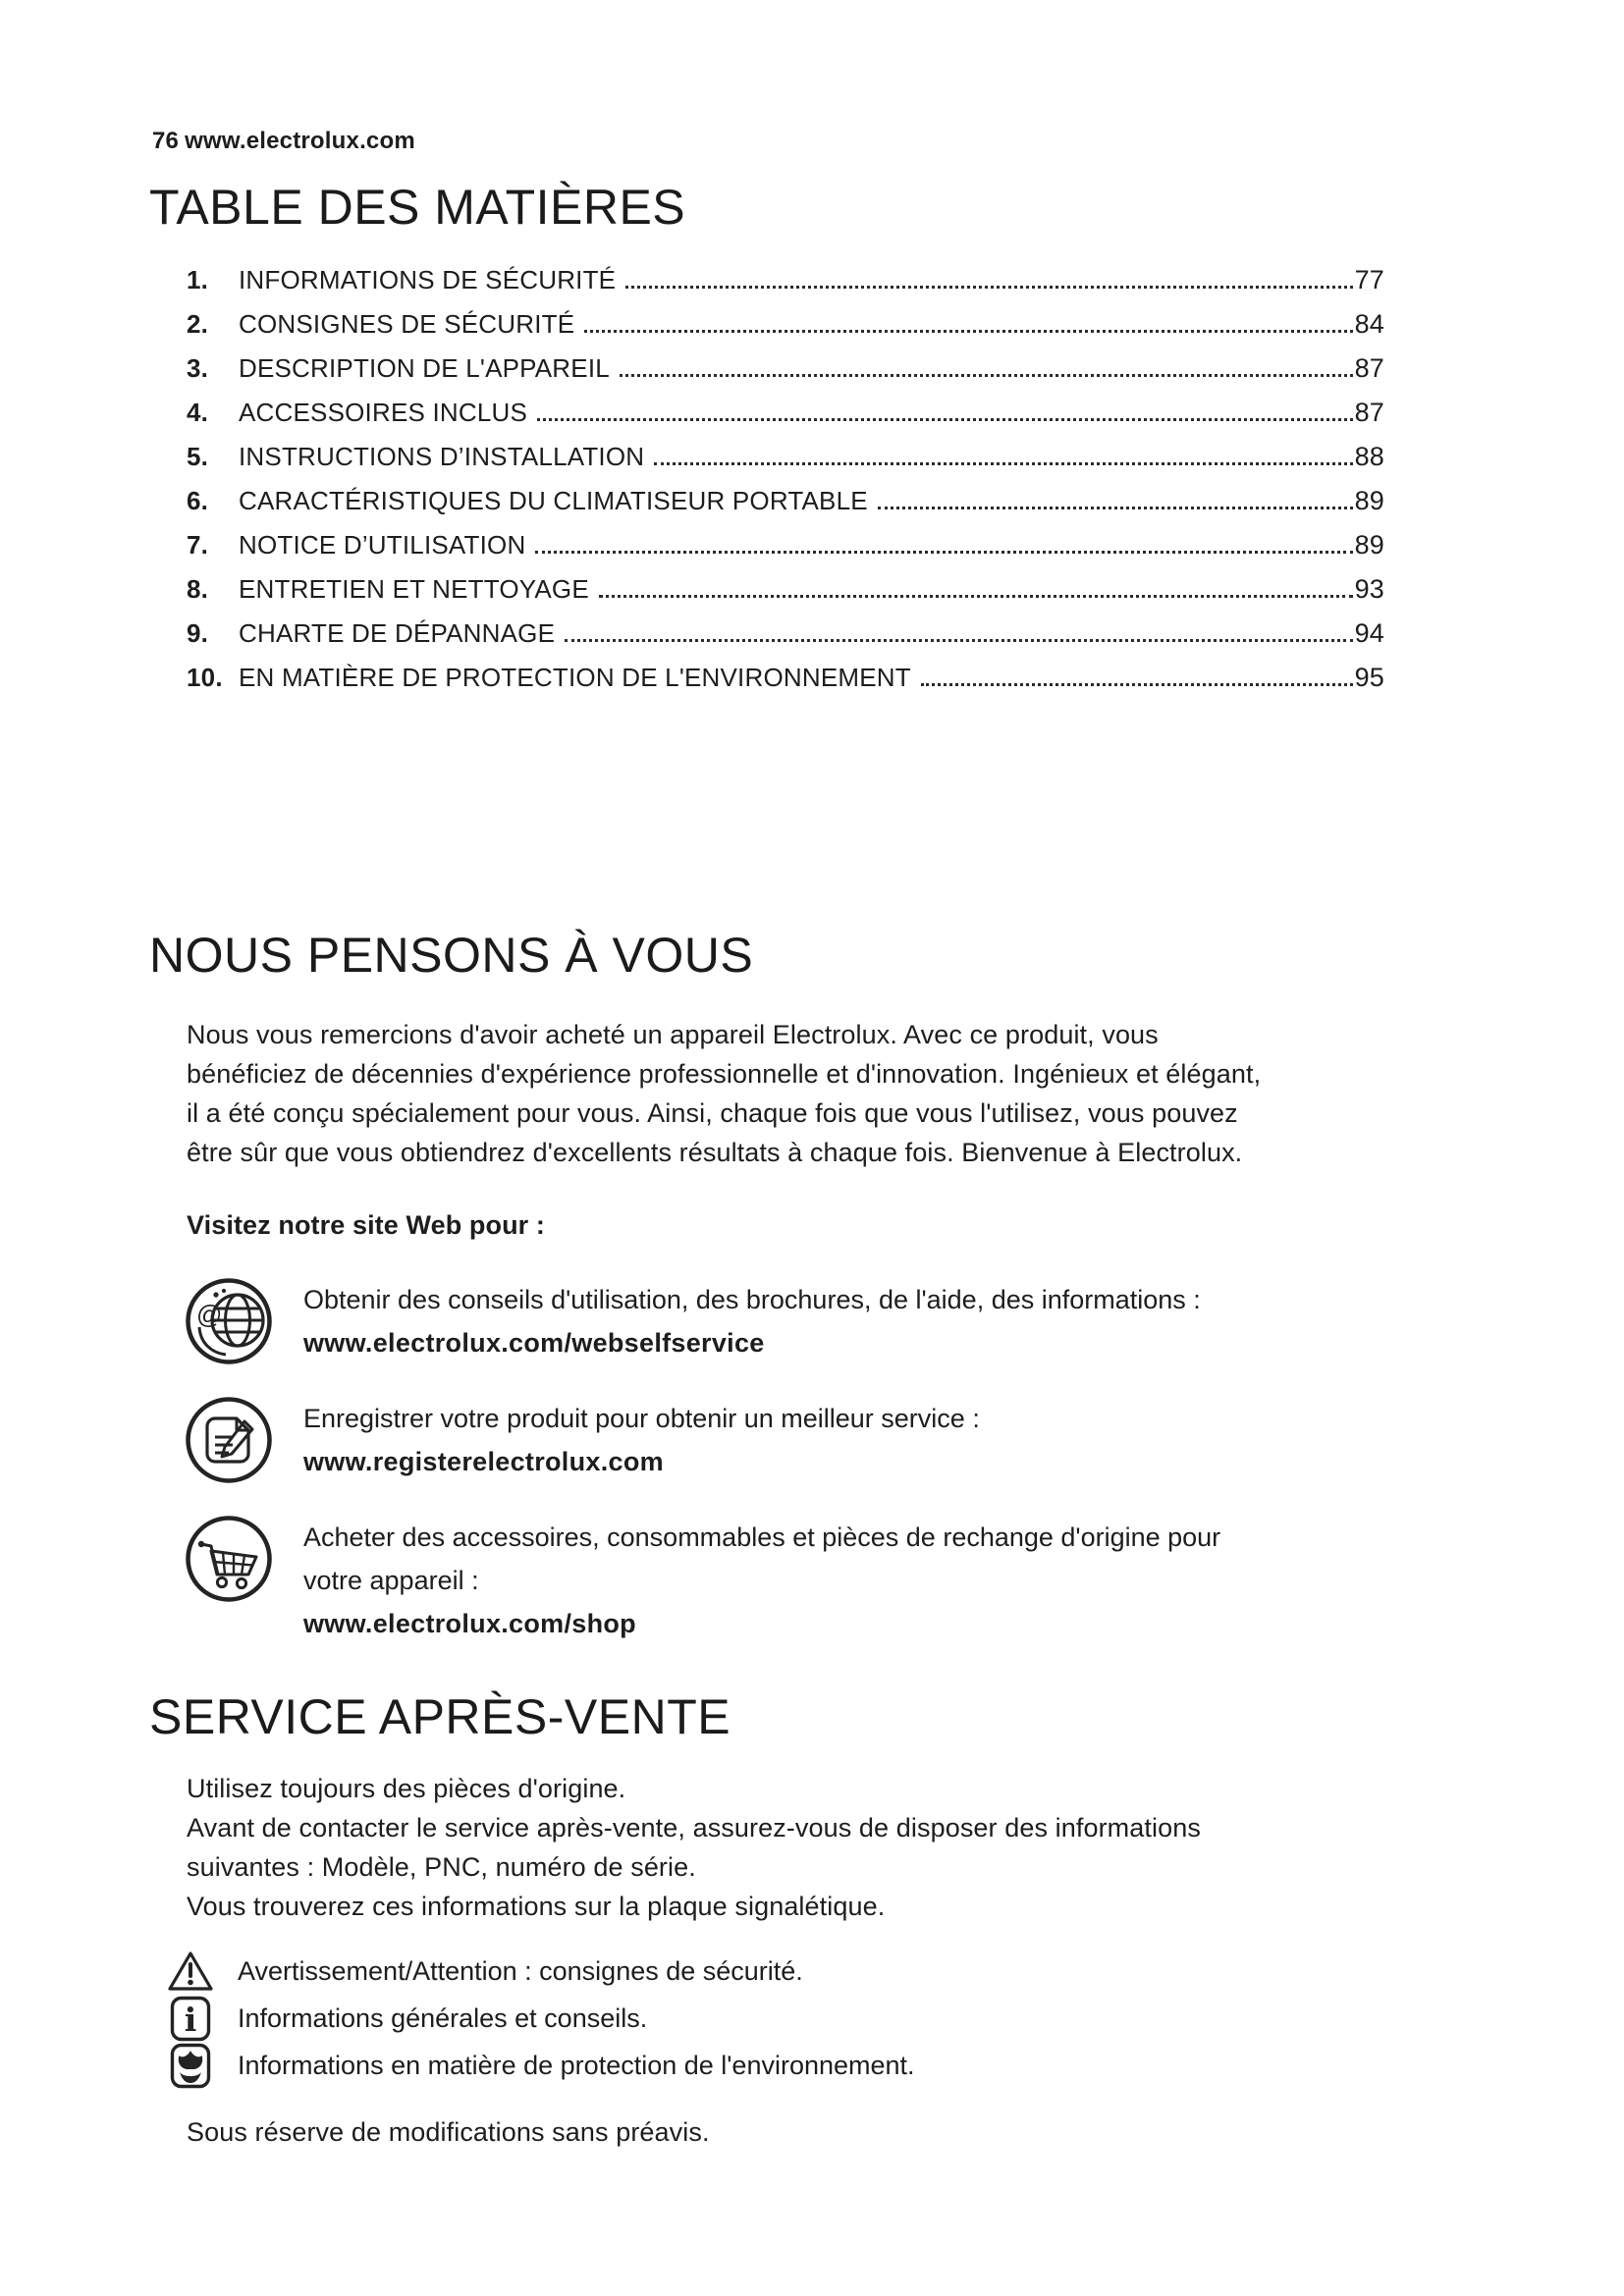 This screenshot has height=2296, width=1624. What do you see at coordinates (785, 538) in the screenshot?
I see `toc-row: 7. NOTICE D’UTILISATION 89` at bounding box center [785, 538].